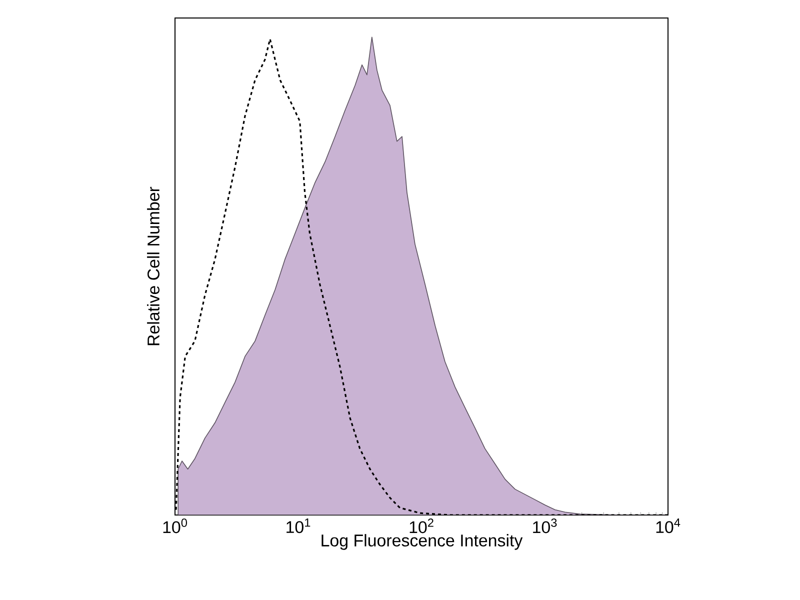 This screenshot has height=600, width=800. What do you see at coordinates (175, 526) in the screenshot?
I see `x-tick-label: 10$^{0}$` at bounding box center [175, 526].